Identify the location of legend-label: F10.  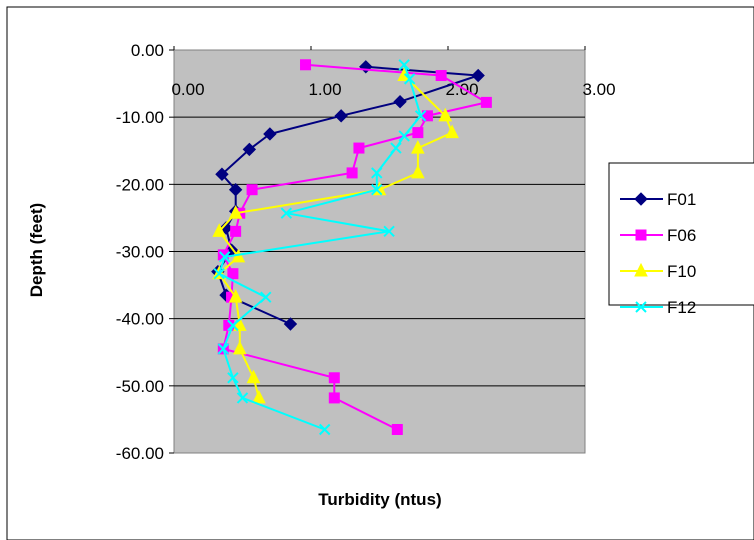
(681, 271).